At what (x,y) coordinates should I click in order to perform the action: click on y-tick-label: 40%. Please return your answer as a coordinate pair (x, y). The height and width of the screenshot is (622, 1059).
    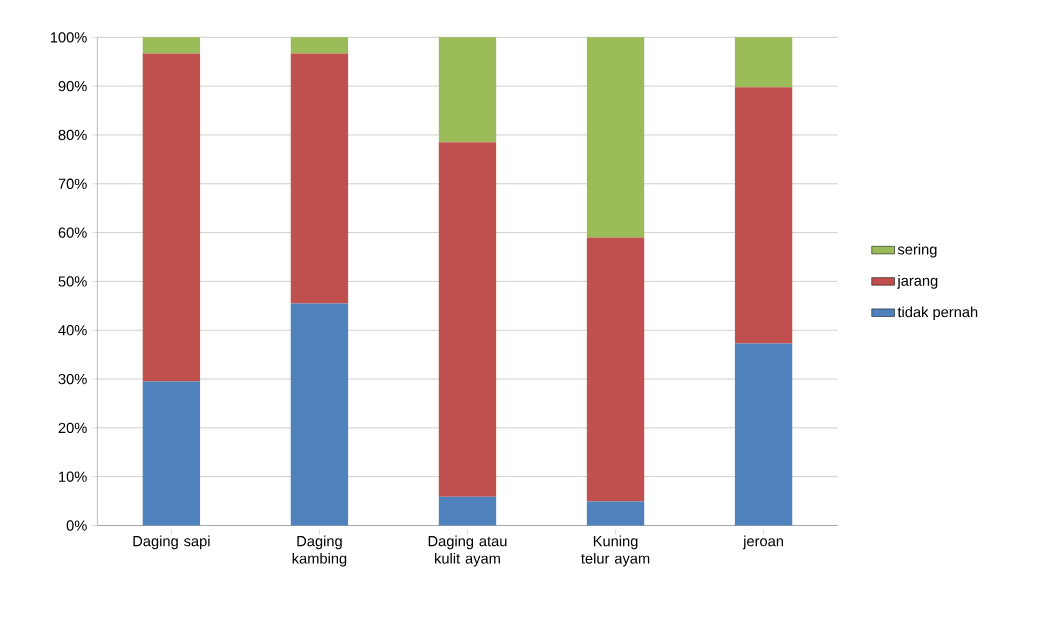
    Looking at the image, I should click on (72, 330).